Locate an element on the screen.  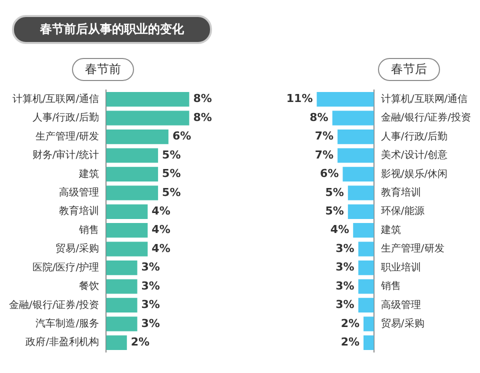
y-tick-label: 汽车制造/服务 is located at coordinates (68, 324).